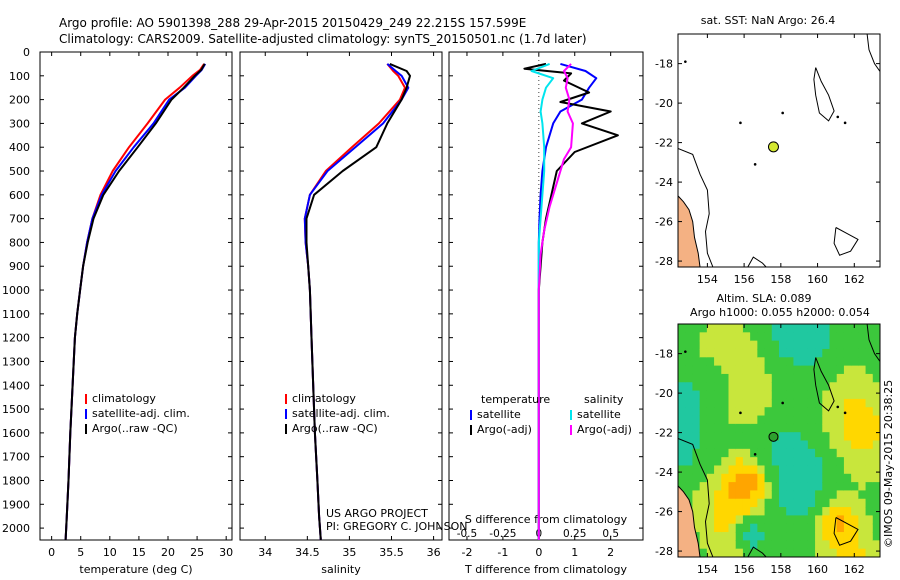 Image resolution: width=900 pixels, height=580 pixels. What do you see at coordinates (19, 147) in the screenshot?
I see `depth-tick-label: 400` at bounding box center [19, 147].